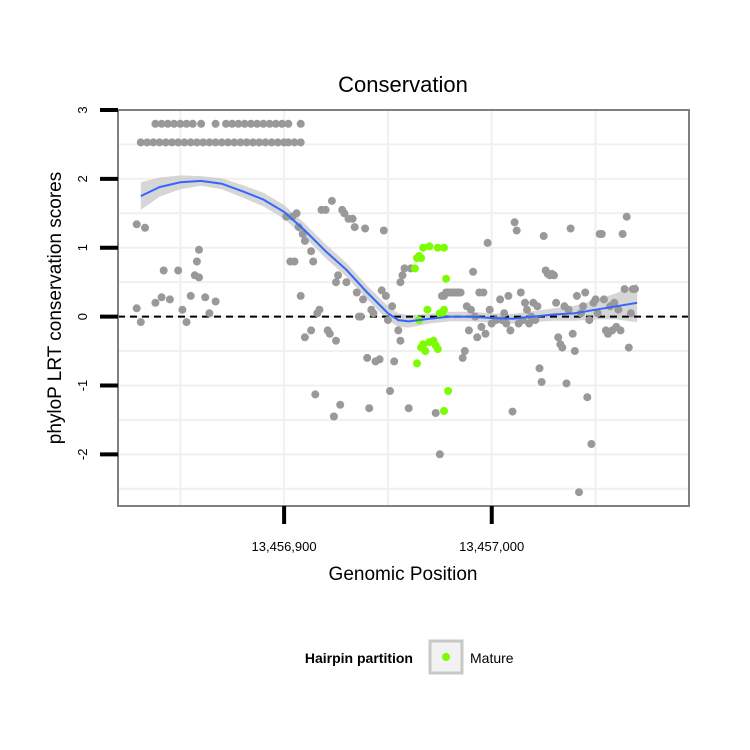 Image resolution: width=750 pixels, height=750 pixels. What do you see at coordinates (82, 247) in the screenshot?
I see `y-tick-label: 1` at bounding box center [82, 247].